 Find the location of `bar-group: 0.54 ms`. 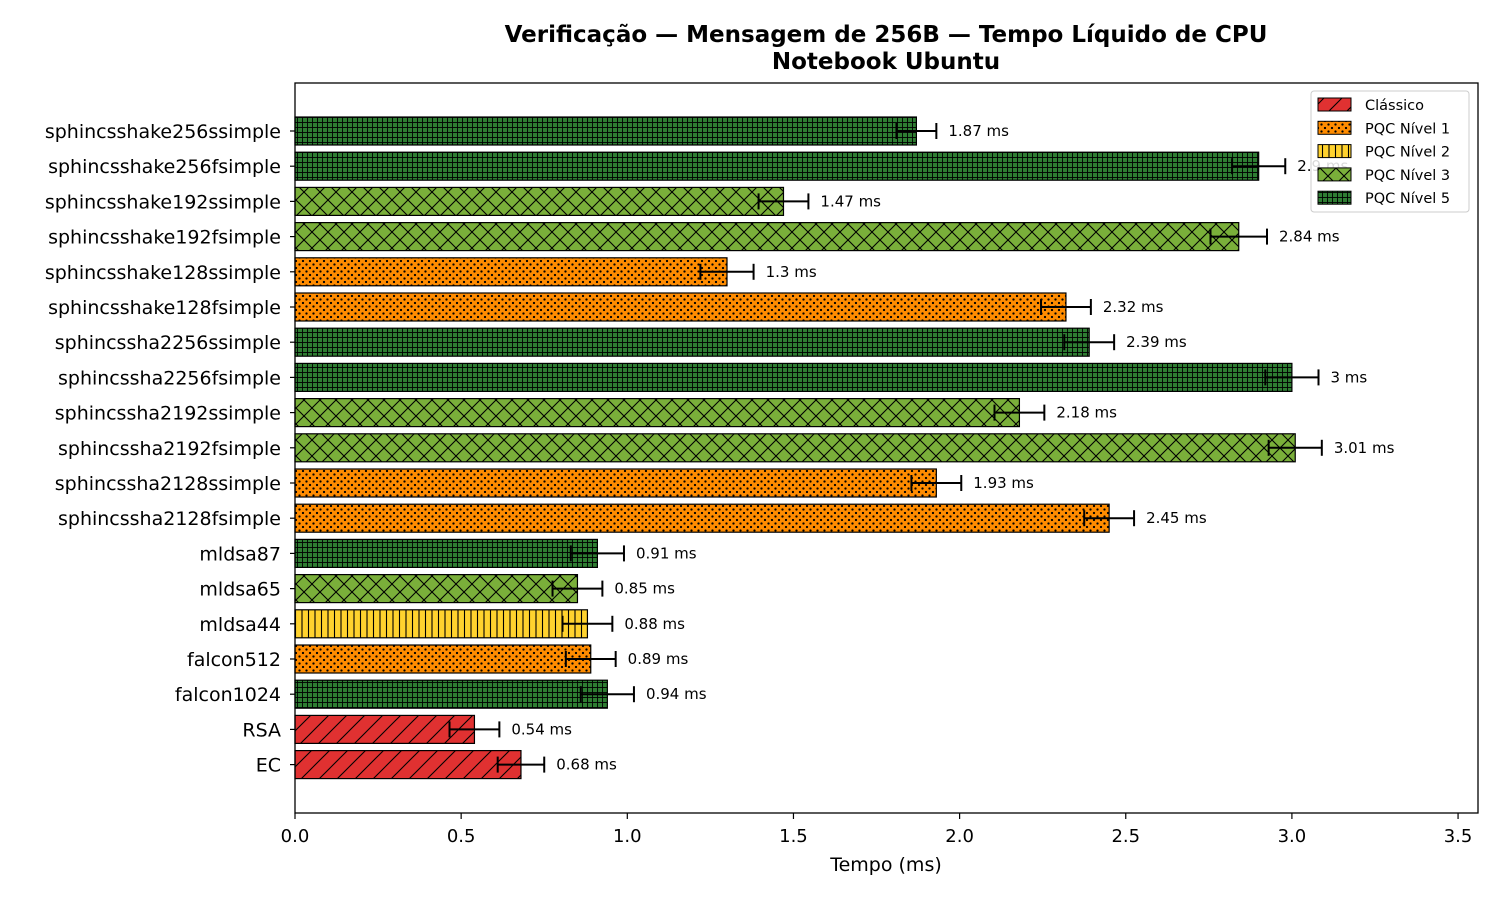

bar-group: 0.54 ms is located at coordinates (433, 729).